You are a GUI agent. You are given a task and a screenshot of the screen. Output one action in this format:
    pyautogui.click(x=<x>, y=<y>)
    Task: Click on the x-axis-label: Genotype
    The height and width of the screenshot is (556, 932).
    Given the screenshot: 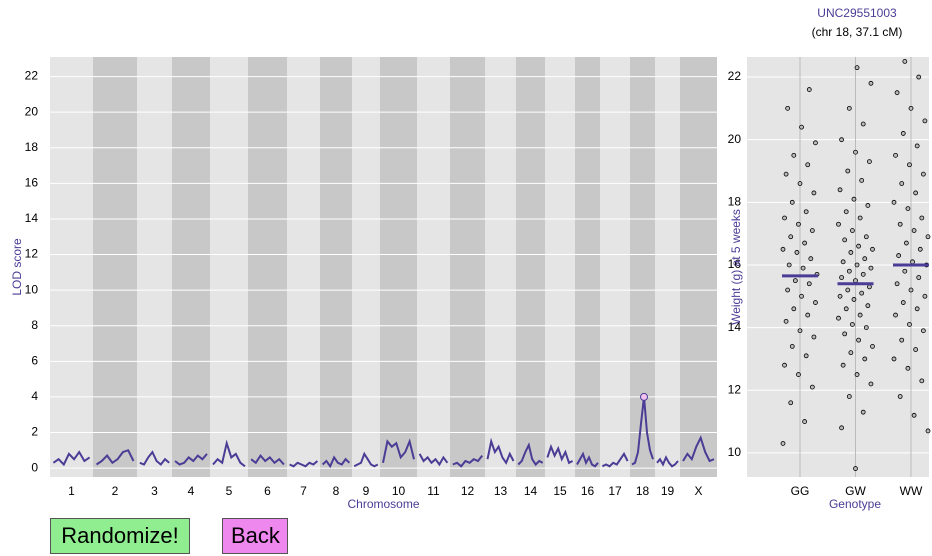 What is the action you would take?
    pyautogui.click(x=855, y=504)
    